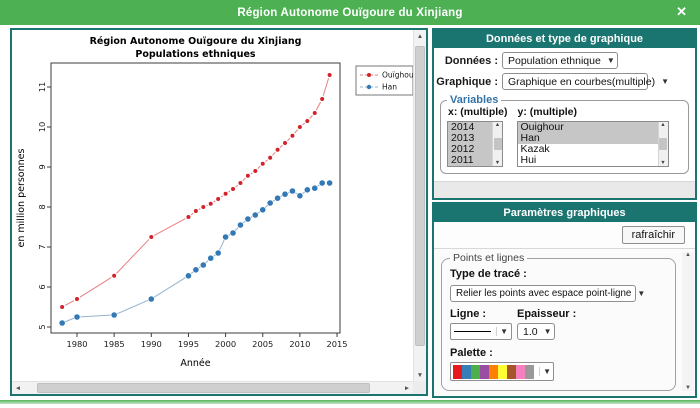 This screenshot has width=700, height=408. I want to click on donnees-select: Population ethnique ▼, so click(560, 60).